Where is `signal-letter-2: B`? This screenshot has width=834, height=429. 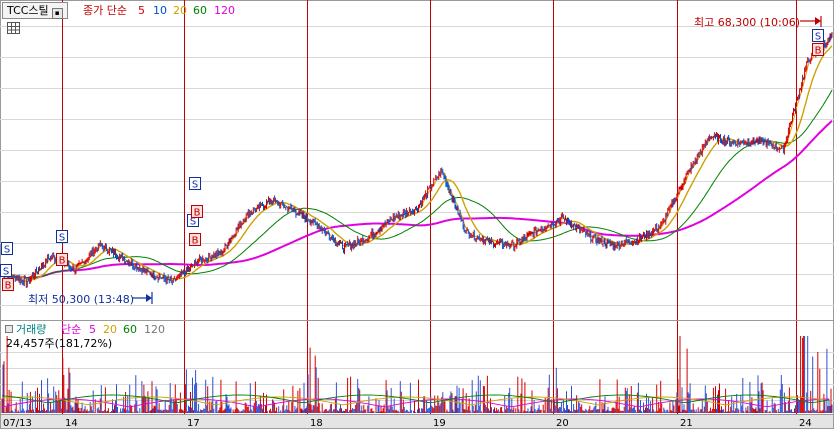 signal-letter-2: B is located at coordinates (8, 286).